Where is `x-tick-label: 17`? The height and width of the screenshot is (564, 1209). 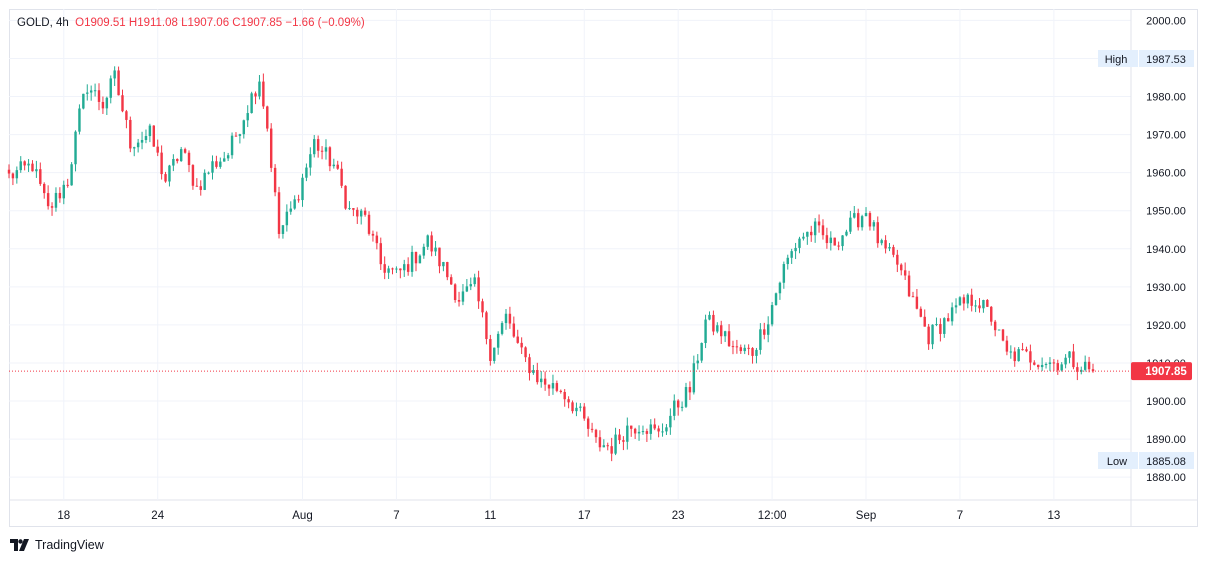
x-tick-label: 17 is located at coordinates (584, 516).